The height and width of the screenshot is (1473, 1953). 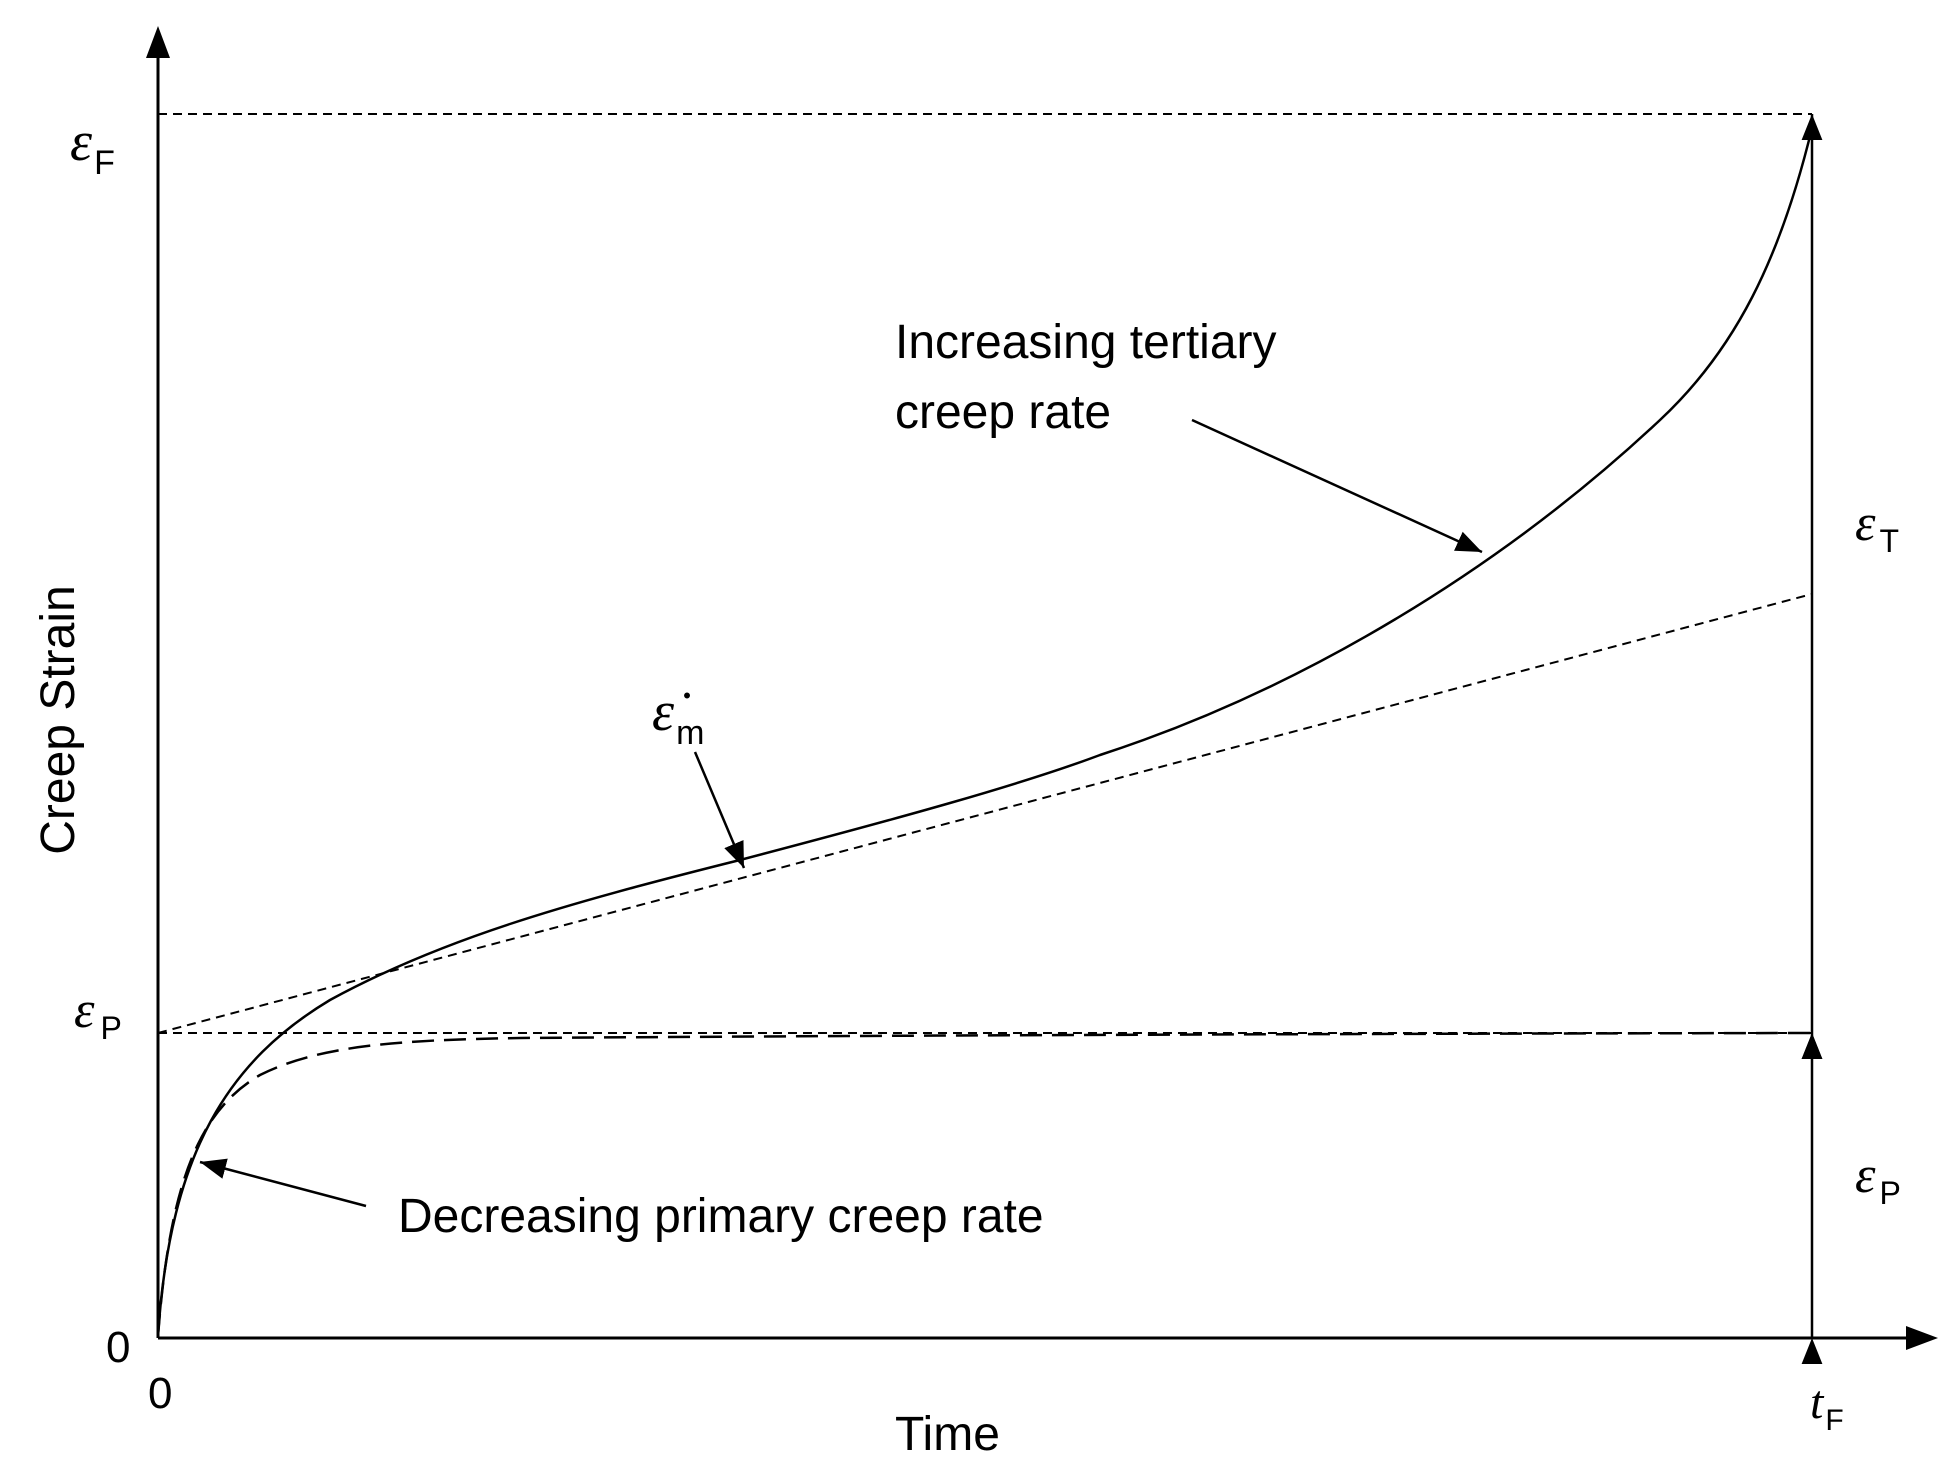 I want to click on x-axis-arrowhead, so click(x=1922, y=1338).